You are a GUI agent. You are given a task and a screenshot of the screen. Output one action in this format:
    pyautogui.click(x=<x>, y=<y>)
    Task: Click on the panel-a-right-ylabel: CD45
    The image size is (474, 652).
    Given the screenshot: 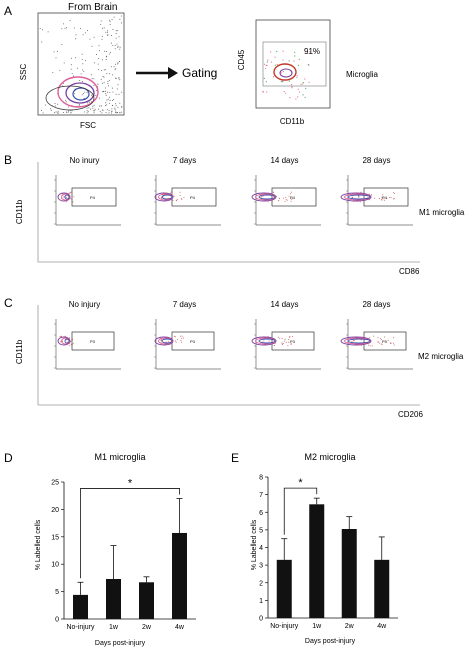 What is the action you would take?
    pyautogui.click(x=241, y=59)
    